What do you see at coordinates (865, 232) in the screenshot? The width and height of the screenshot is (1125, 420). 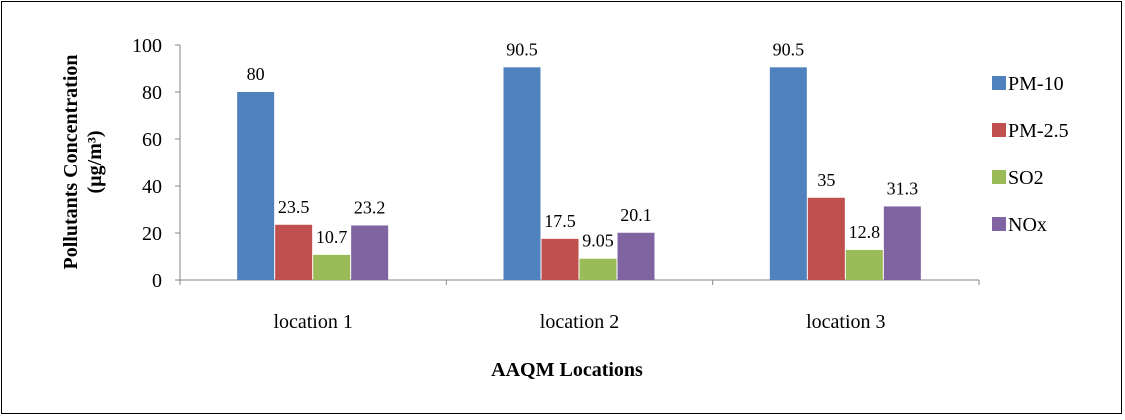 I see `data-label: 12.8` at bounding box center [865, 232].